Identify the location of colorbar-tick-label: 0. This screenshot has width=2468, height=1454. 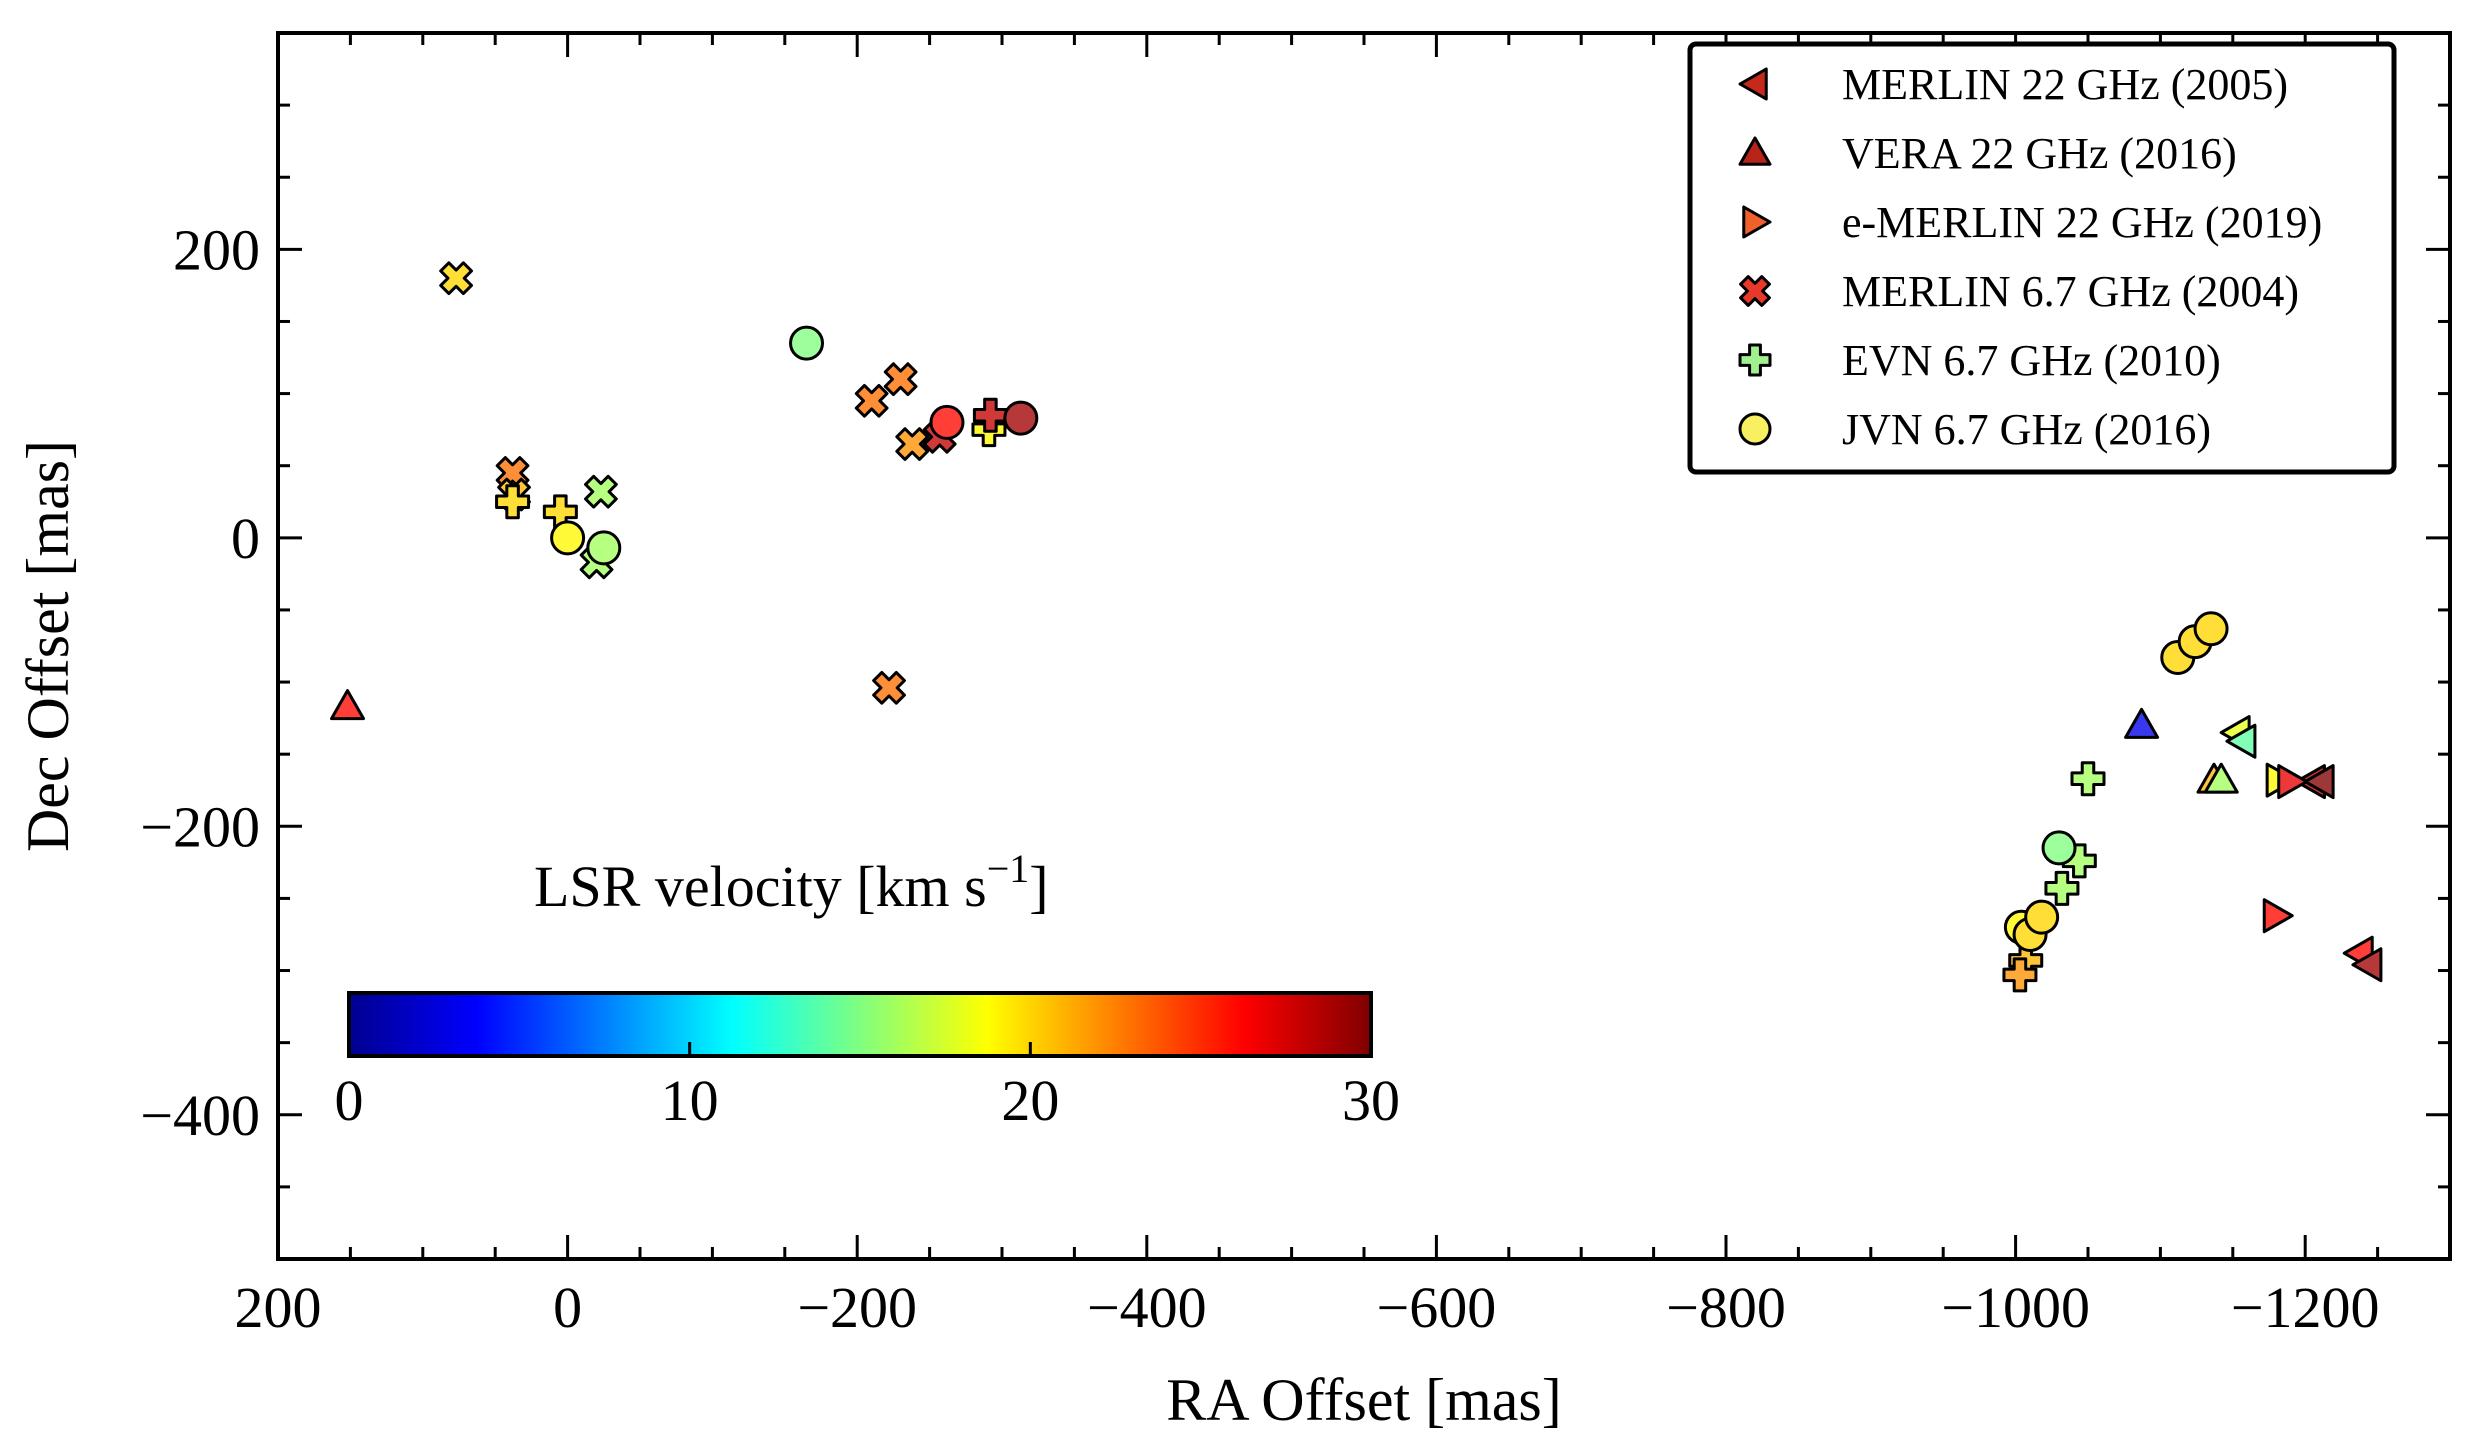
(349, 1100).